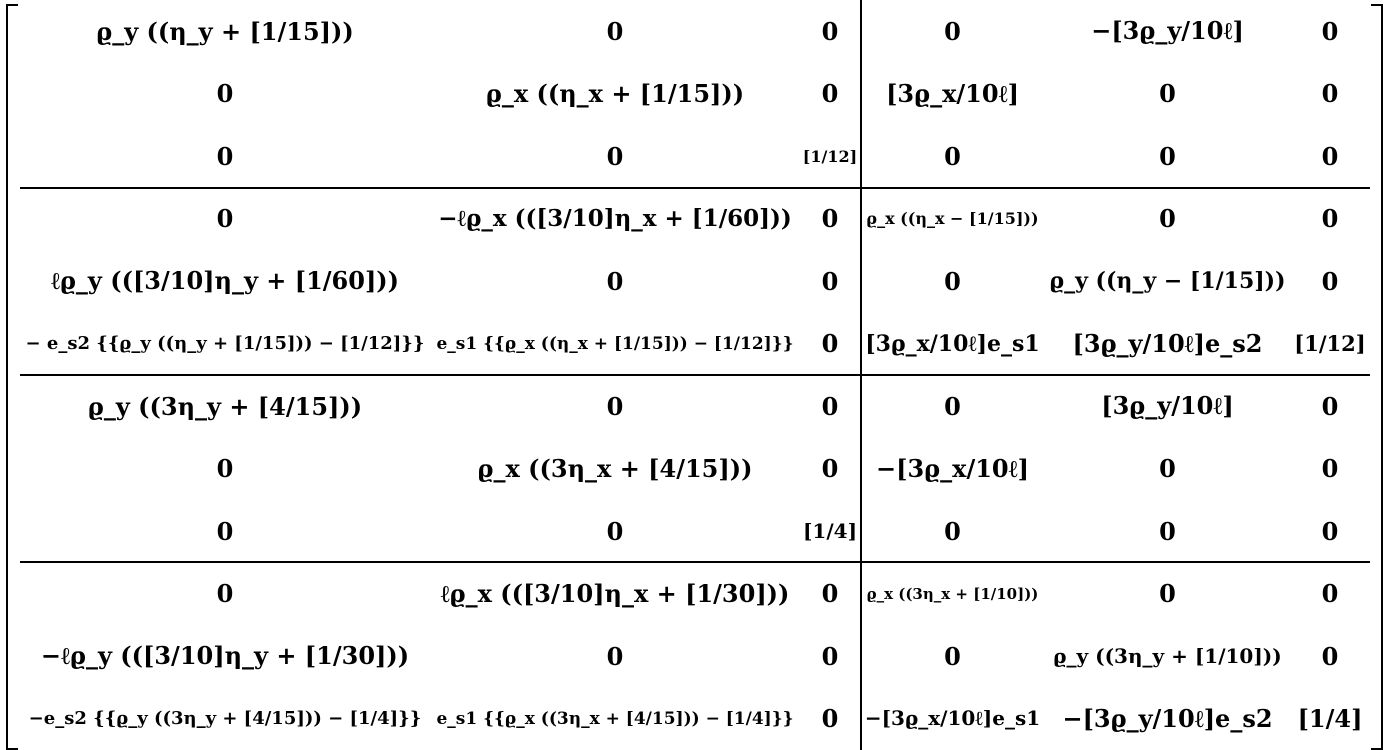 The image size is (1389, 750). I want to click on matrix-cell: ϱ_x ((η_x + [1/15])), so click(615, 94).